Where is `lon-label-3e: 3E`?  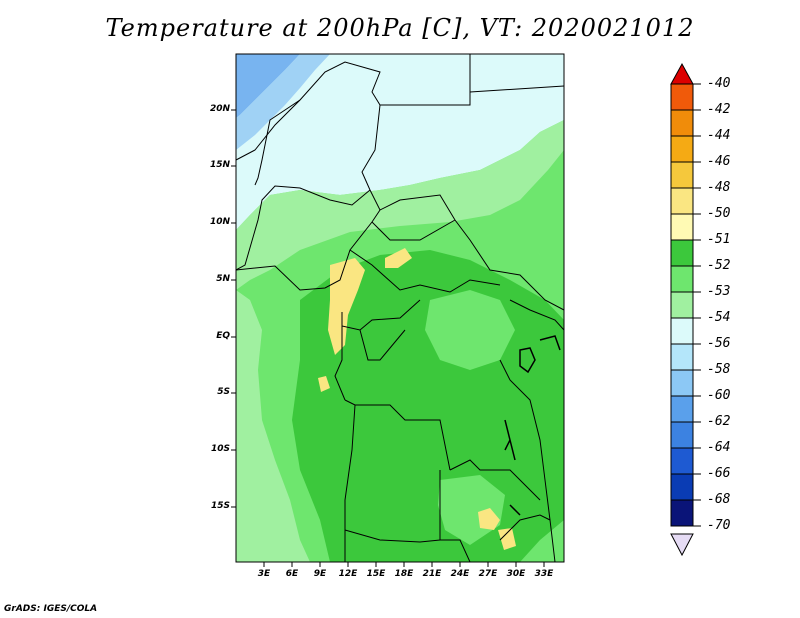 lon-label-3e: 3E is located at coordinates (264, 574).